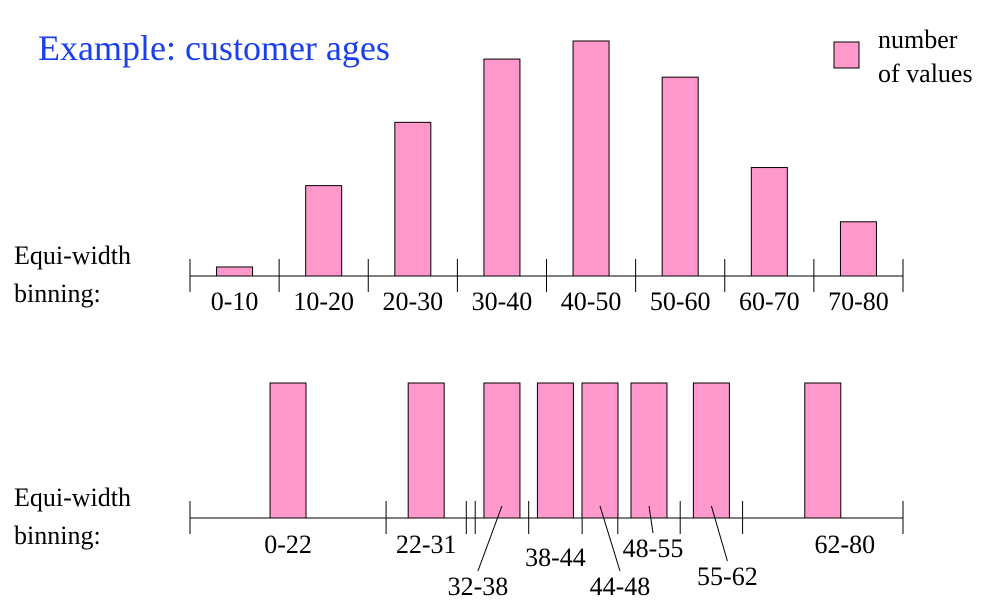  What do you see at coordinates (214, 48) in the screenshot?
I see `chart-title: Example: customer ages` at bounding box center [214, 48].